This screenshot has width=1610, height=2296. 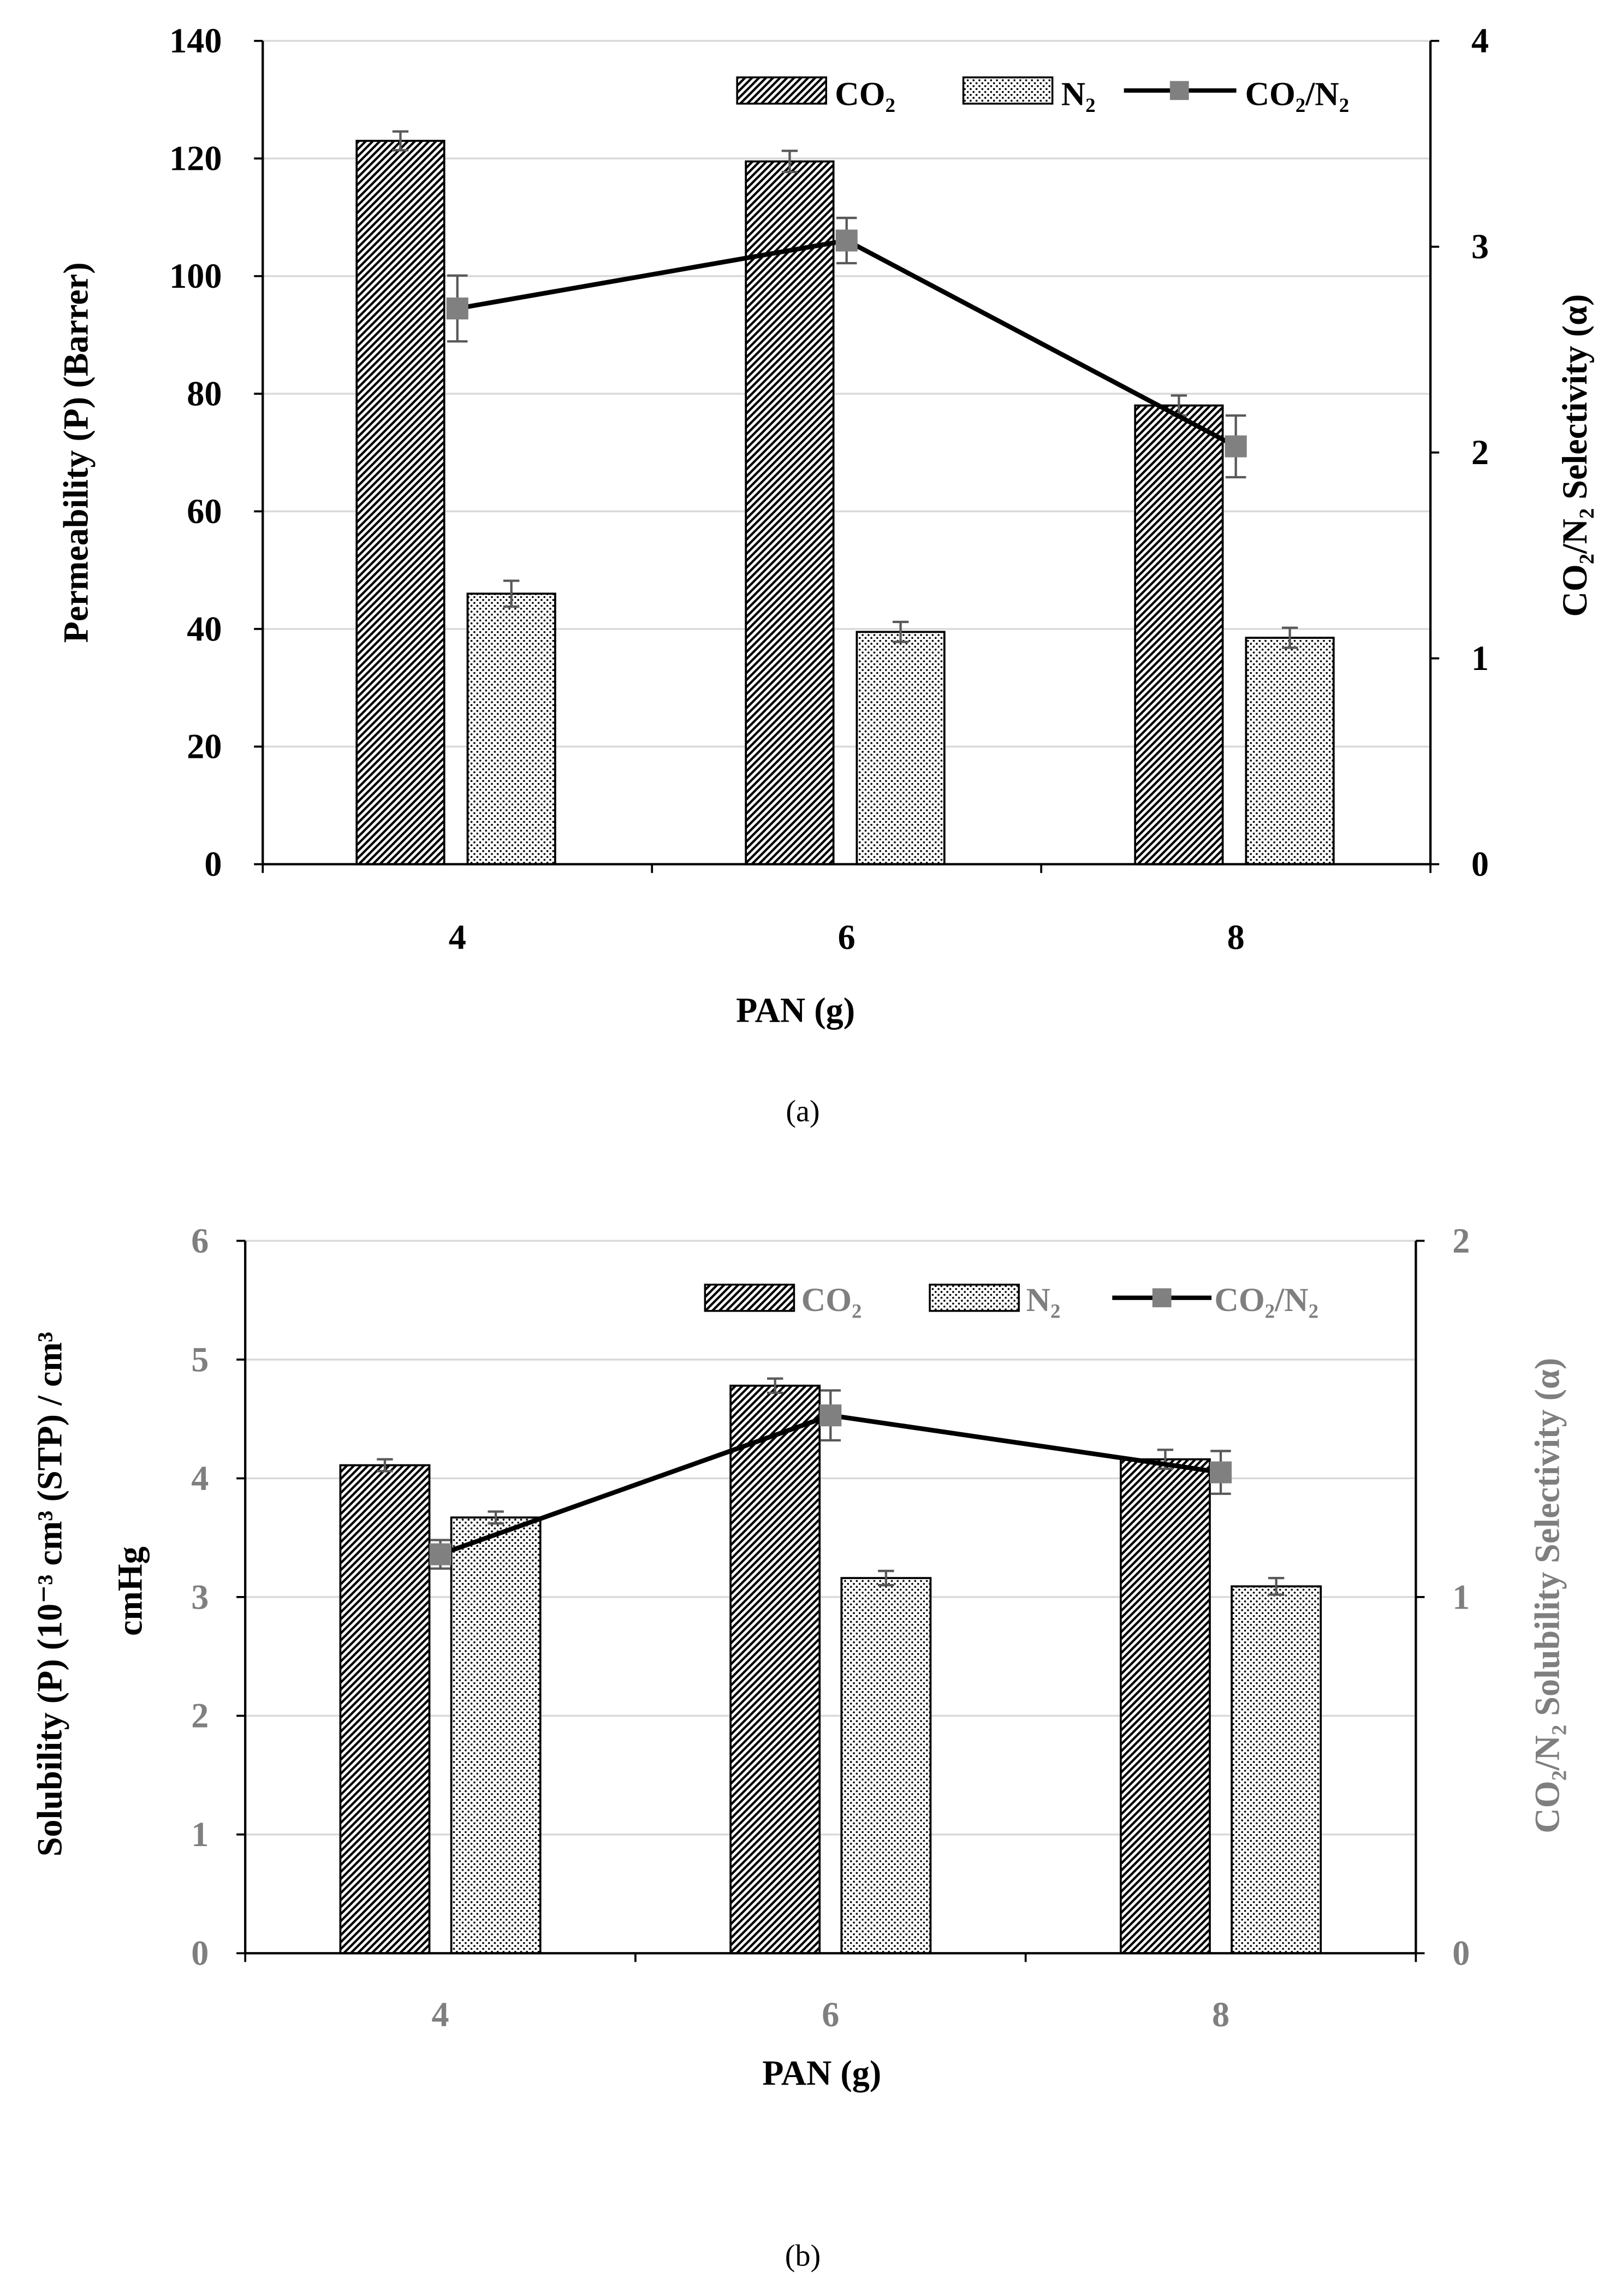 I want to click on y-tick-label: 3, so click(x=200, y=1597).